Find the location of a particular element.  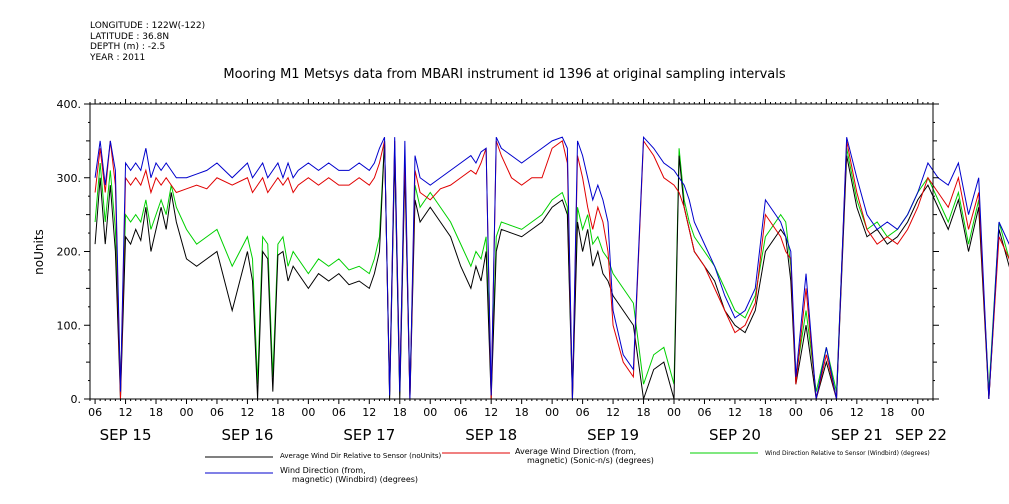

x-day-label: SEP 19 is located at coordinates (613, 435).